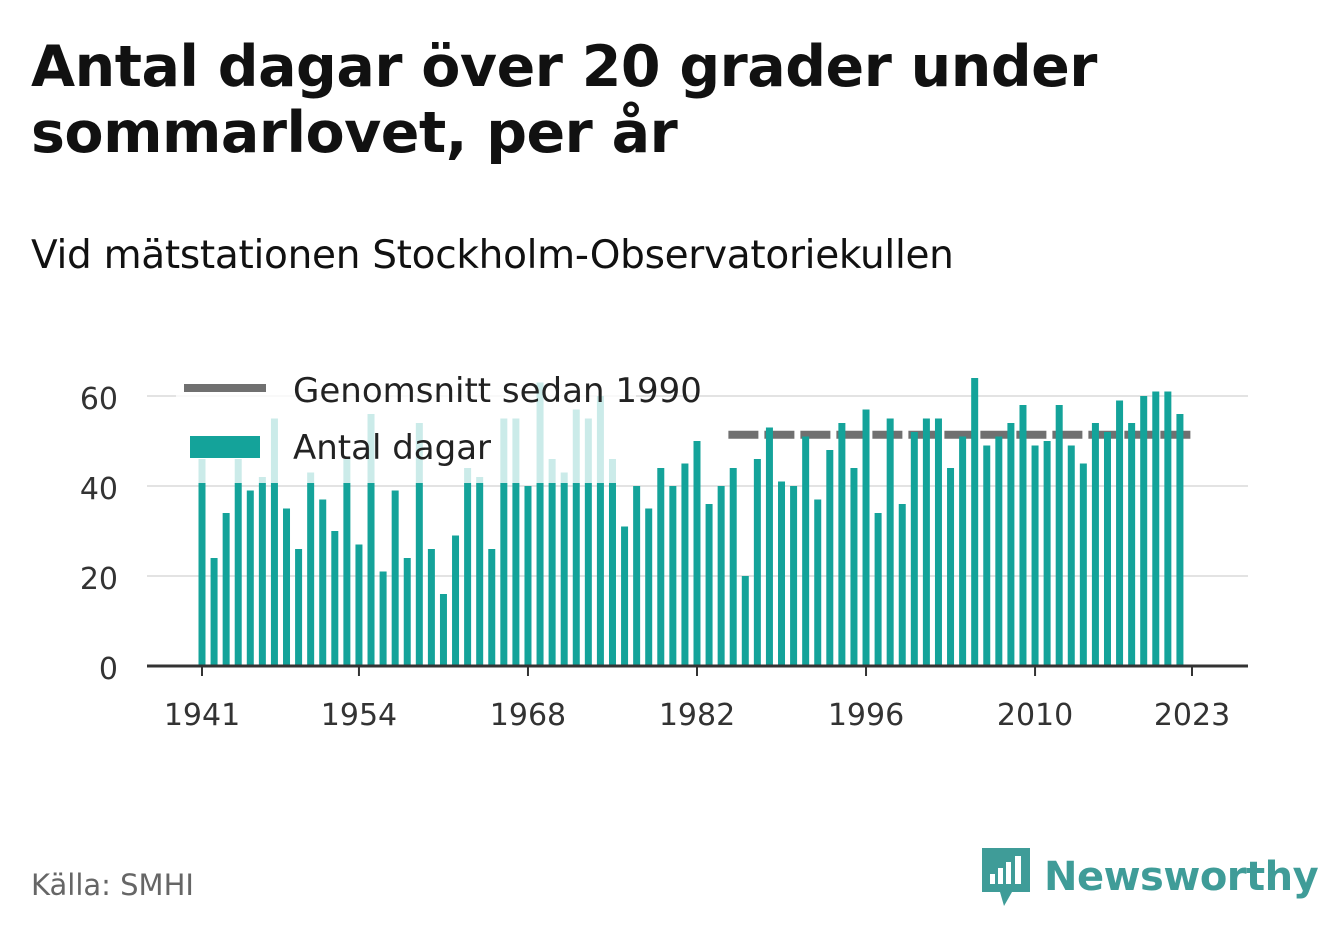 The height and width of the screenshot is (939, 1322). Describe the element at coordinates (359, 715) in the screenshot. I see `x-tick-label: 1954` at that location.